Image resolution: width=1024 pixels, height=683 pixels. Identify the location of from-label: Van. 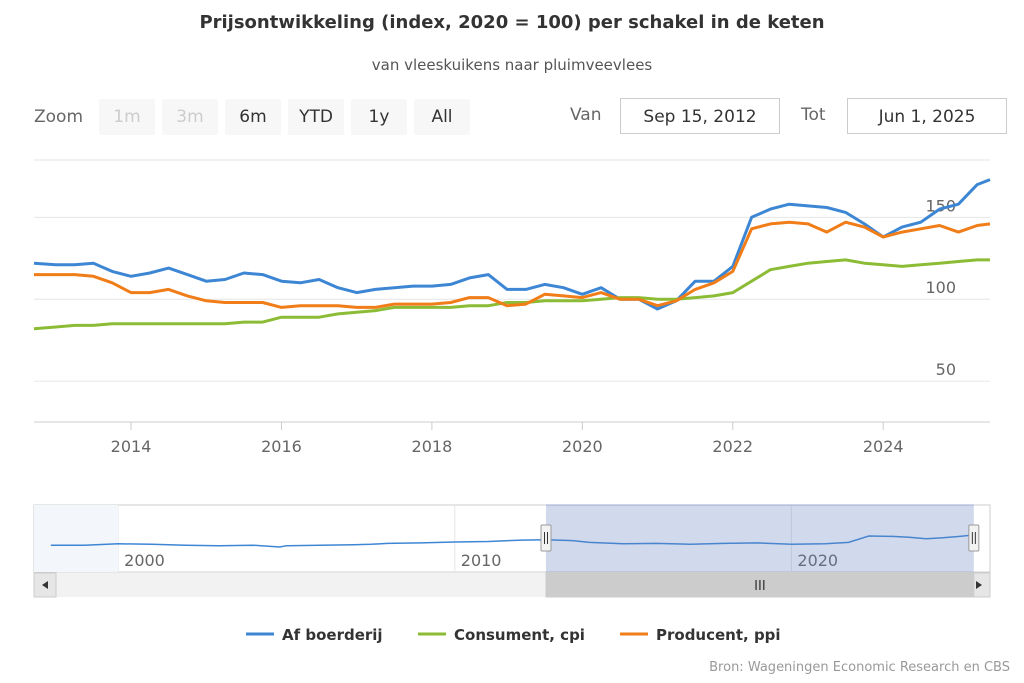
(586, 115).